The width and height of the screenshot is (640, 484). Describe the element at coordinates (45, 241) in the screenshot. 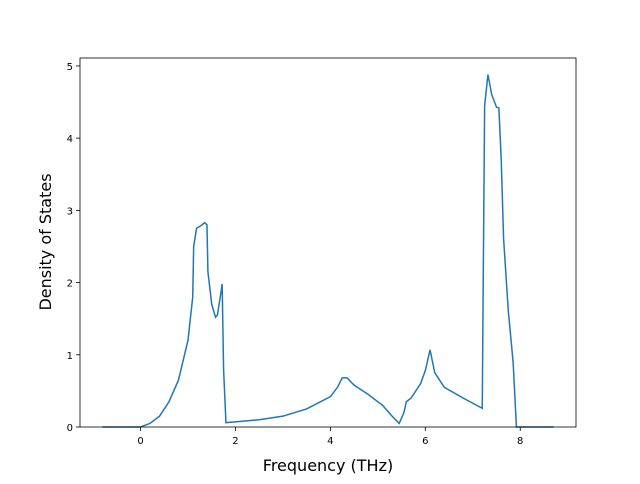

I see `y-axis-label: Density of States` at that location.